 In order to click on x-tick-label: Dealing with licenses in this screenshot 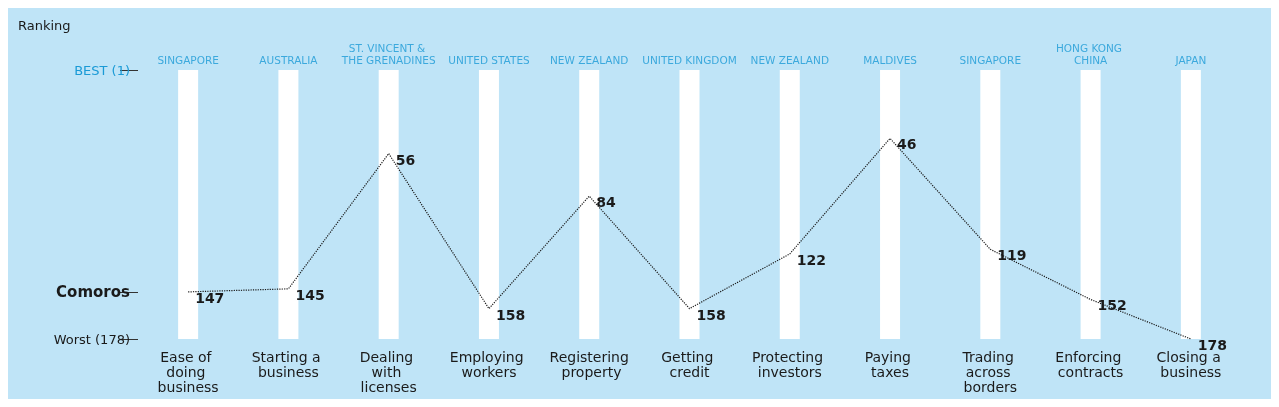, I will do `click(388, 371)`.